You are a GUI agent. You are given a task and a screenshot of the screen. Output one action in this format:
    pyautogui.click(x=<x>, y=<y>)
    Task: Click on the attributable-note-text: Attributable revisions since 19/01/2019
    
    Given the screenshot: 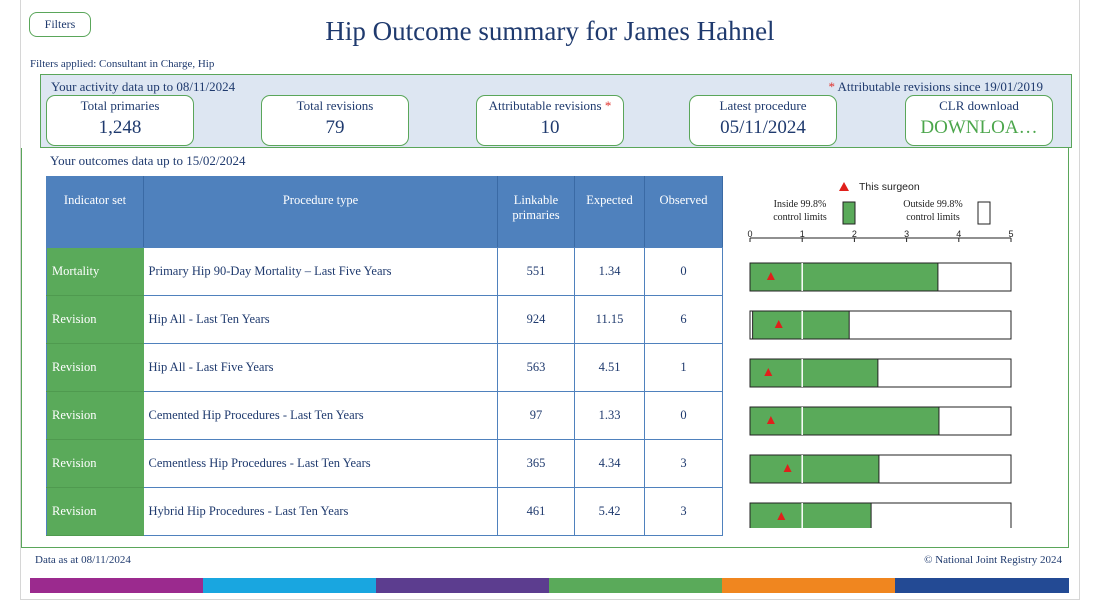 What is the action you would take?
    pyautogui.click(x=940, y=86)
    